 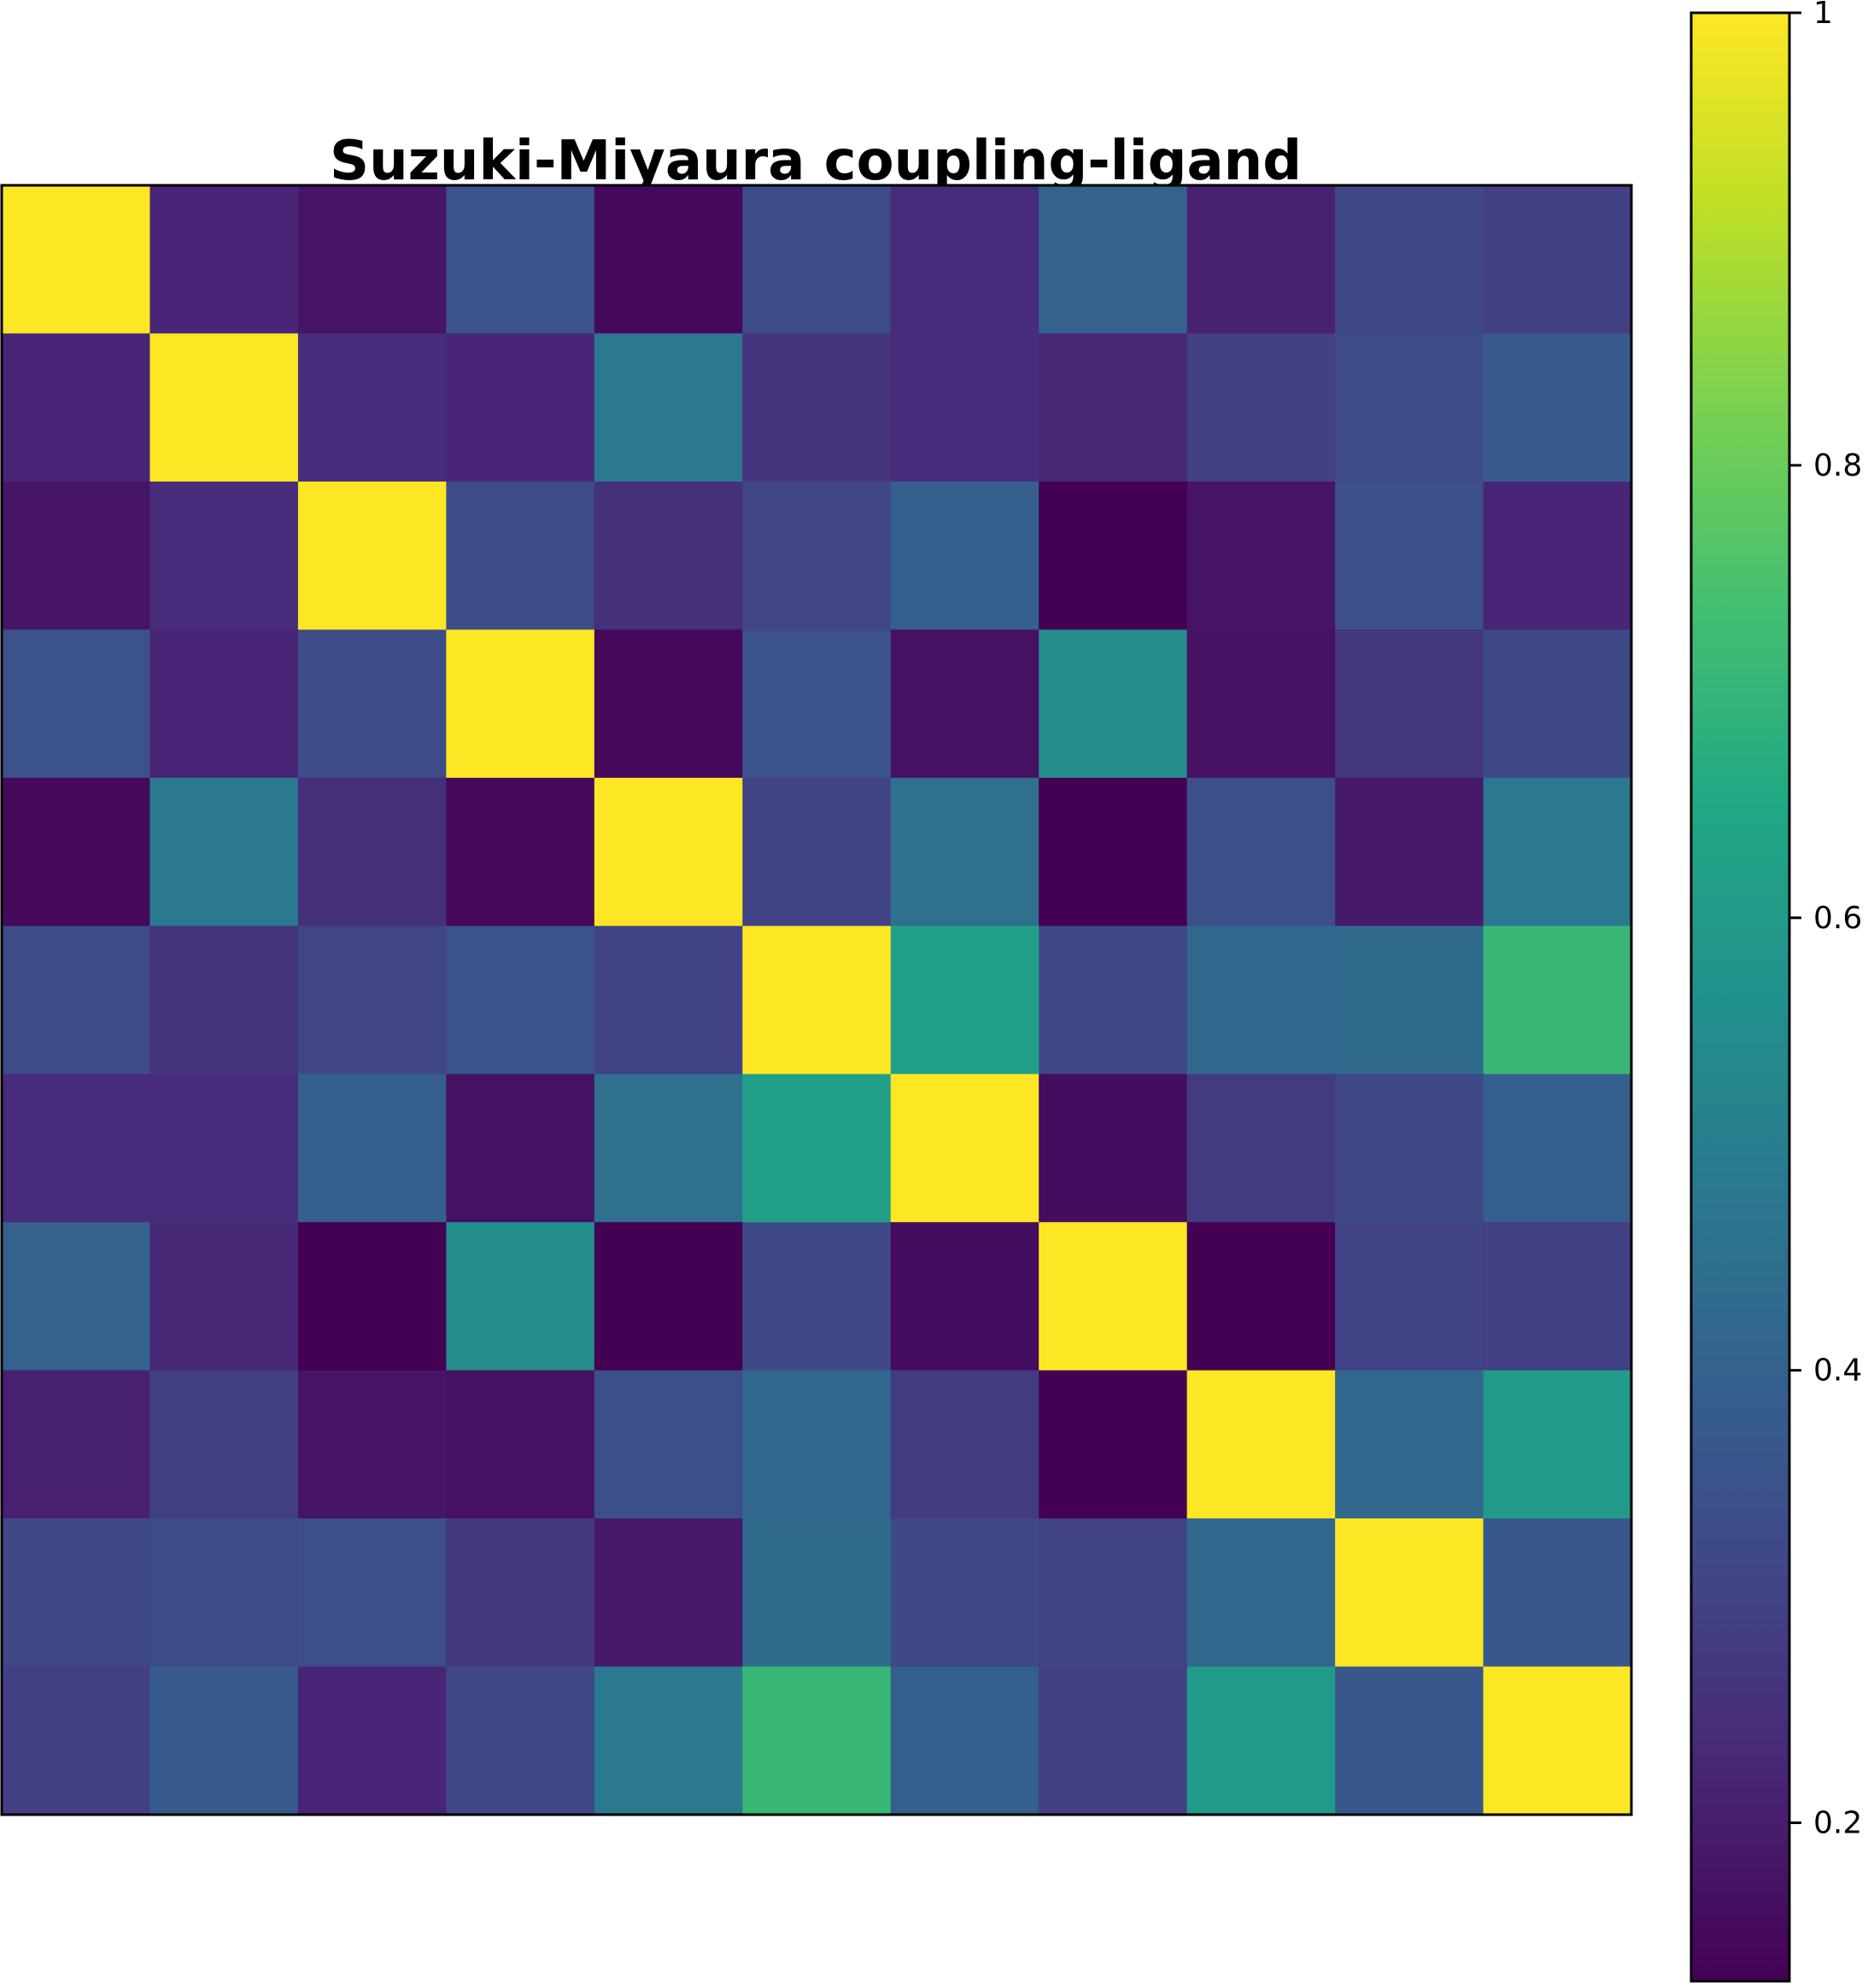 I want to click on heatmap-cell-r10-c2, so click(x=372, y=1741).